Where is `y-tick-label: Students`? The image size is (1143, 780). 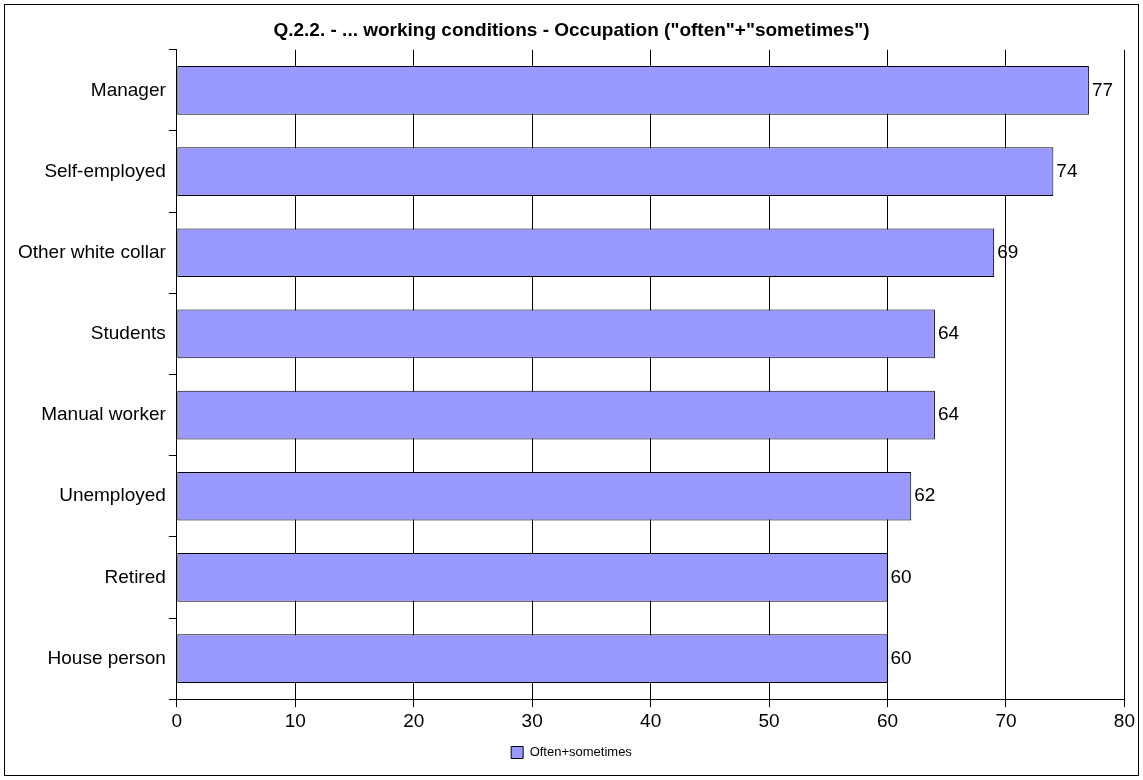 y-tick-label: Students is located at coordinates (128, 333).